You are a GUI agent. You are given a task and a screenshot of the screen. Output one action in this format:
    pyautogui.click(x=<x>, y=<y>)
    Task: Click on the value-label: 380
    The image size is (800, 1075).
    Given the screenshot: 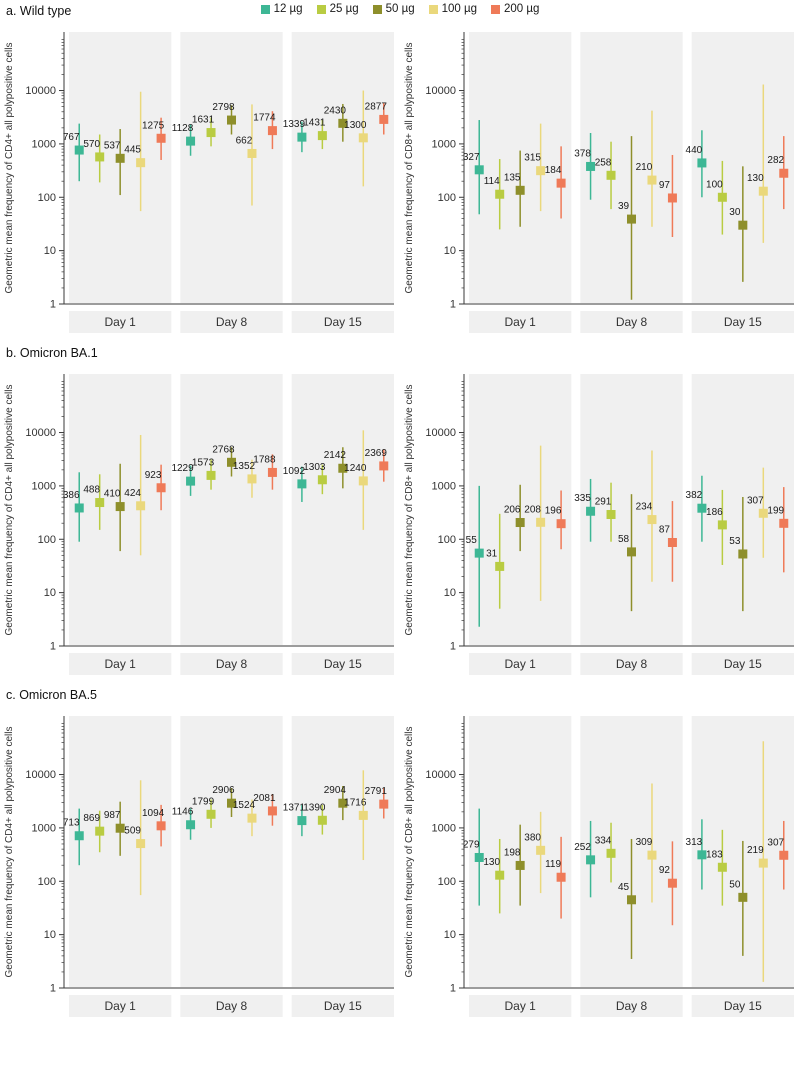 What is the action you would take?
    pyautogui.click(x=532, y=837)
    